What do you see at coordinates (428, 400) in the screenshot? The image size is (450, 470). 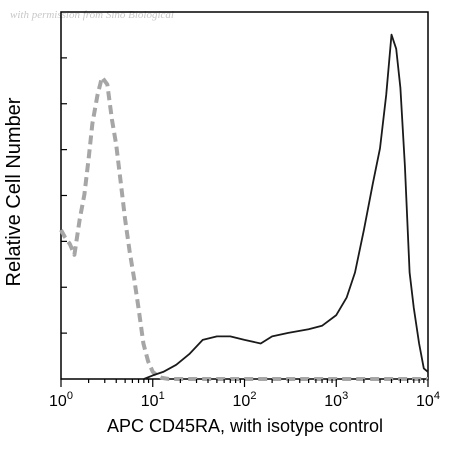 I see `x-tick-label: 10⁴` at bounding box center [428, 400].